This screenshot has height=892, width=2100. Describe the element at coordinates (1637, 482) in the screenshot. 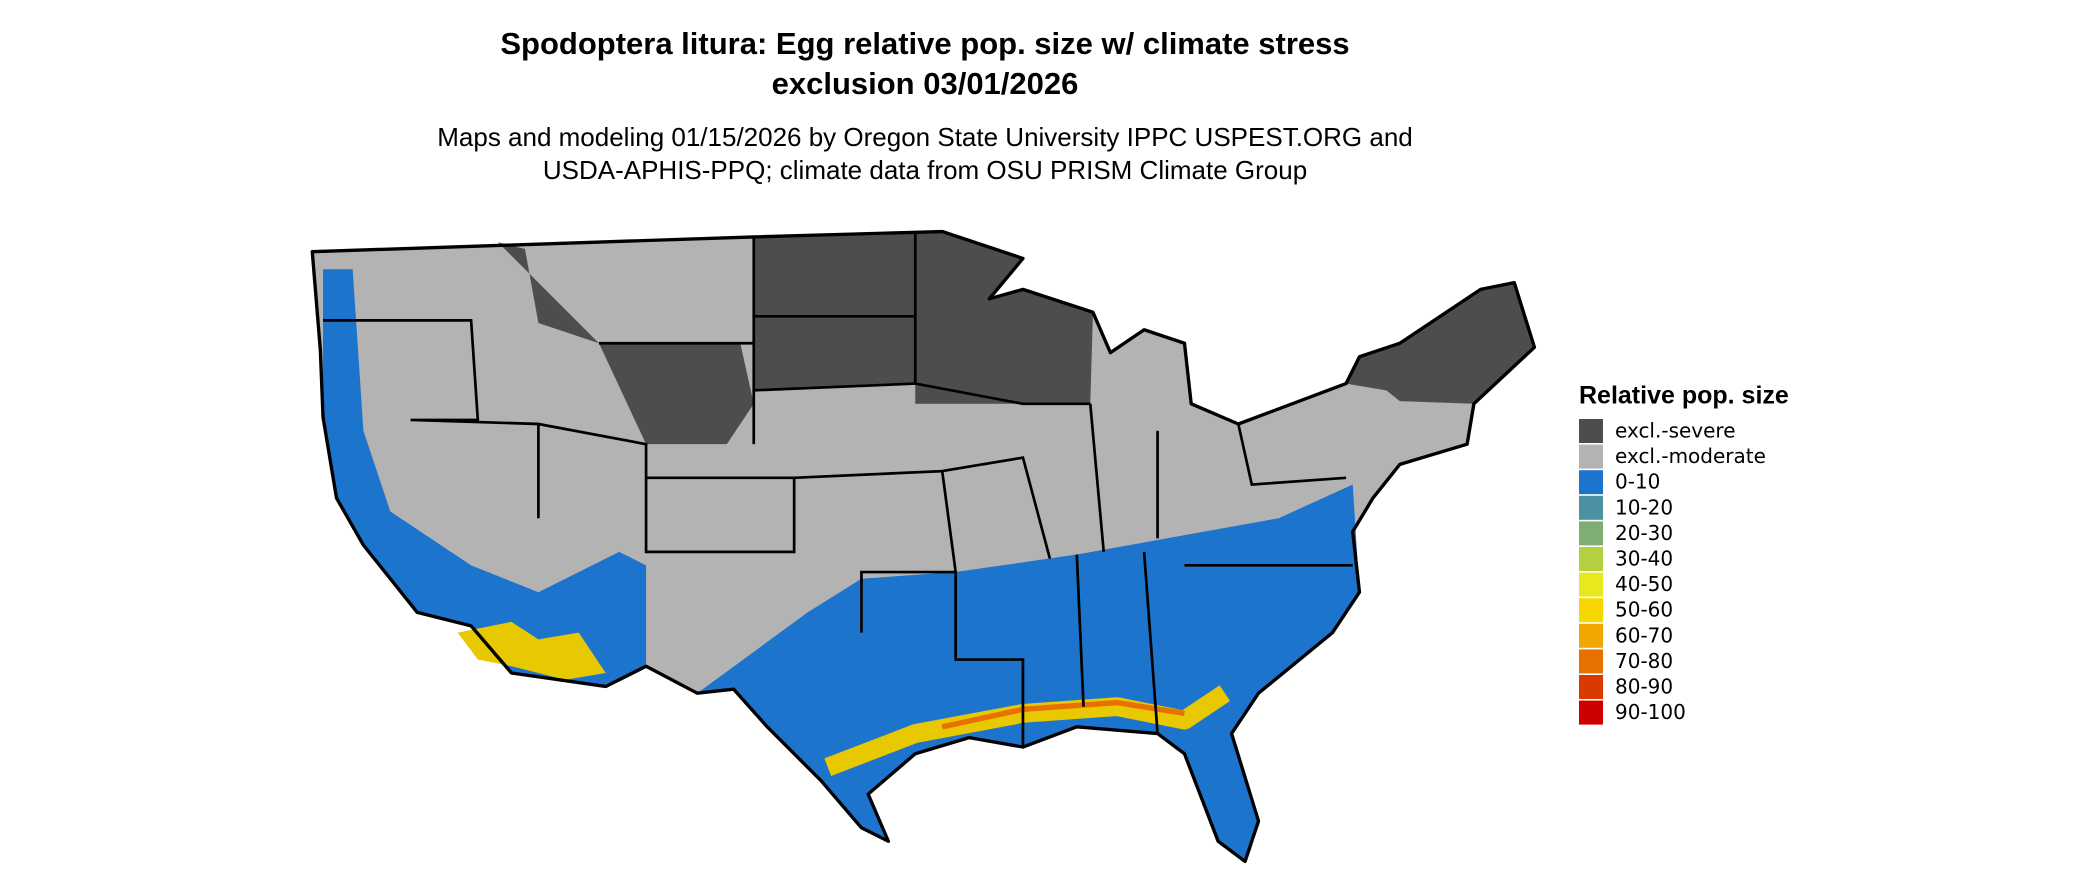

I see `legend-label: 0-10` at that location.